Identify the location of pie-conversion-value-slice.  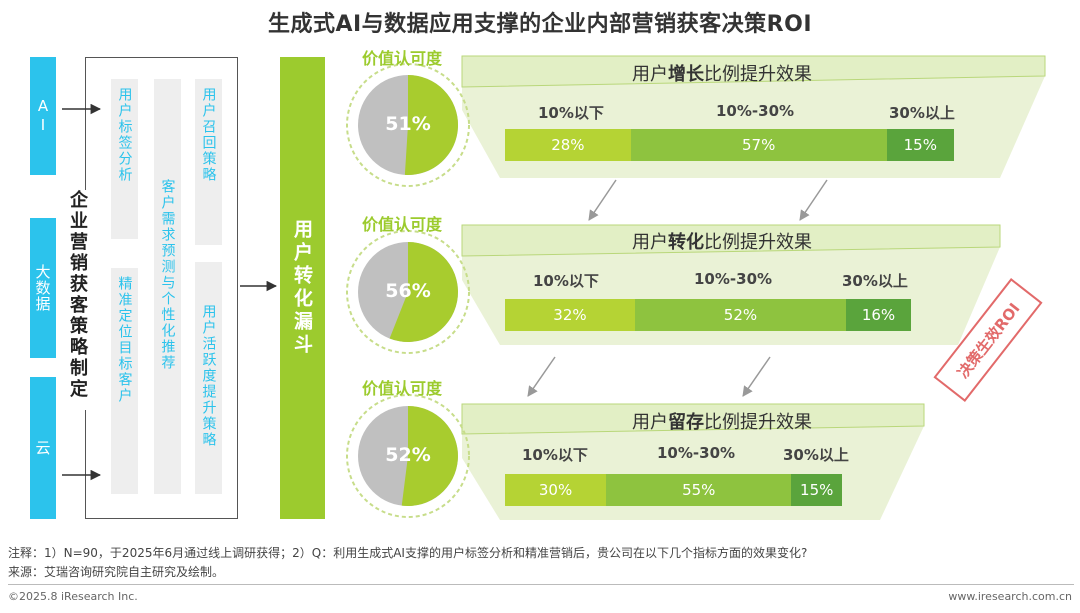
(423, 292).